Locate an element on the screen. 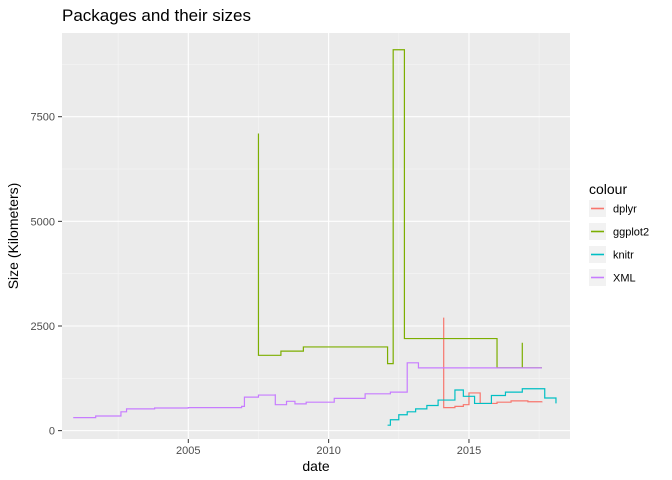 This screenshot has width=672, height=480. series-line-dplyr is located at coordinates (493, 363).